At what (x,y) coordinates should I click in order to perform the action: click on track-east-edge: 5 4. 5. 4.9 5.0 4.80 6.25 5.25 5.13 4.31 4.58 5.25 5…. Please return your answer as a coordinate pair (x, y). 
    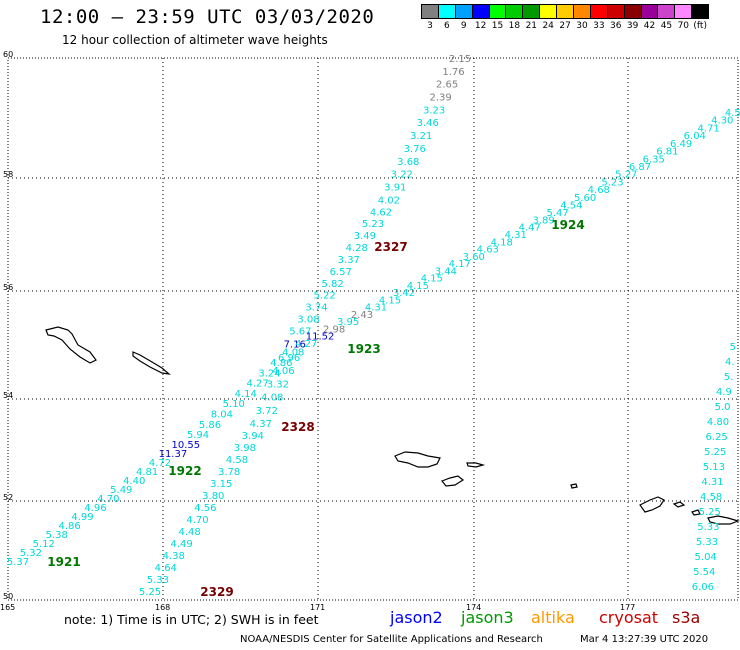
    Looking at the image, I should click on (714, 467).